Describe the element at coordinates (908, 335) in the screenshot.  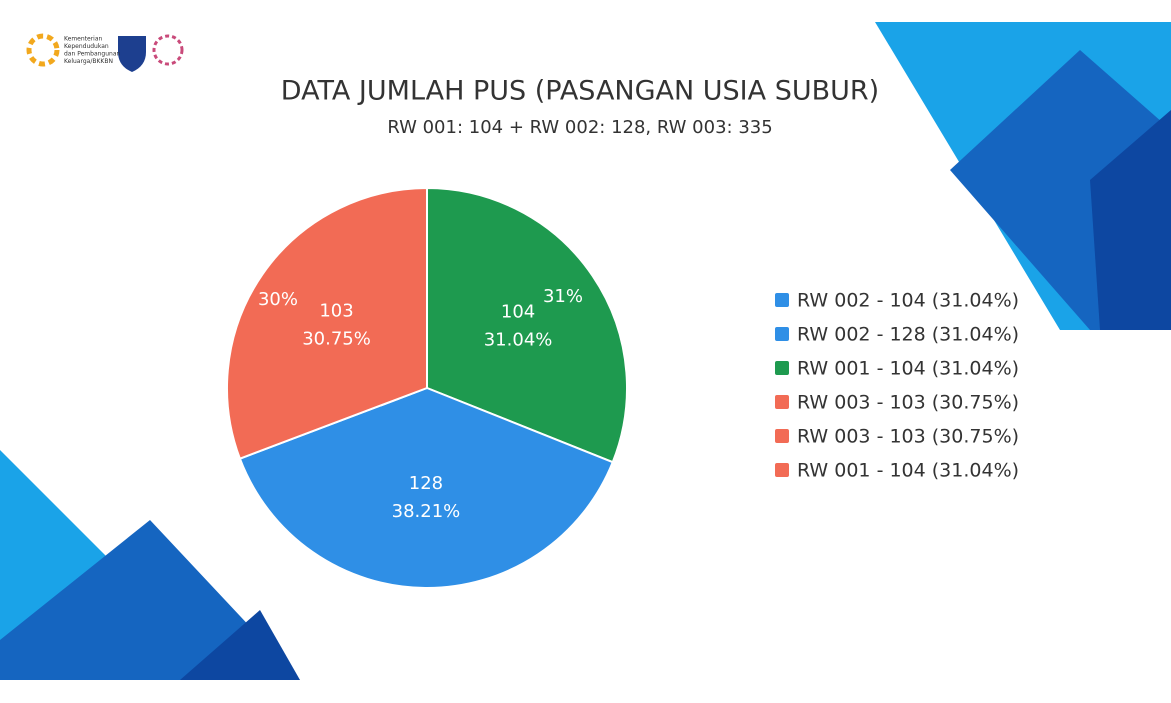
I see `legend-label: RW 002 - 128 (31.04%)` at that location.